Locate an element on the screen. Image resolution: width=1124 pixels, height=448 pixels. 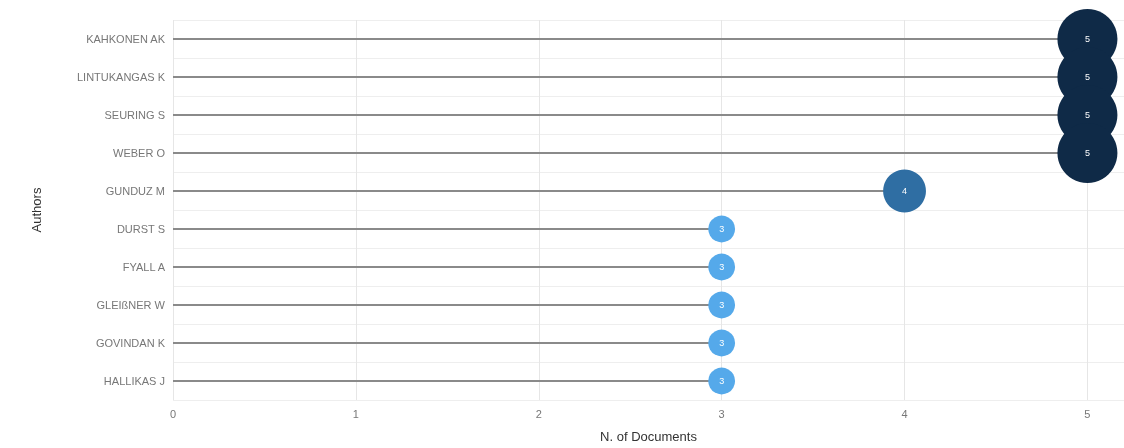
y-tick-label: GOVINDAN K is located at coordinates (130, 343).